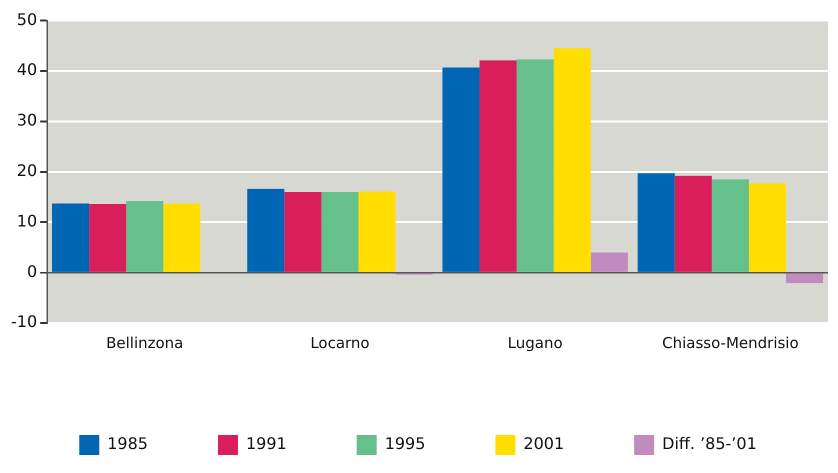  I want to click on y-tick-label: 0, so click(32, 271).